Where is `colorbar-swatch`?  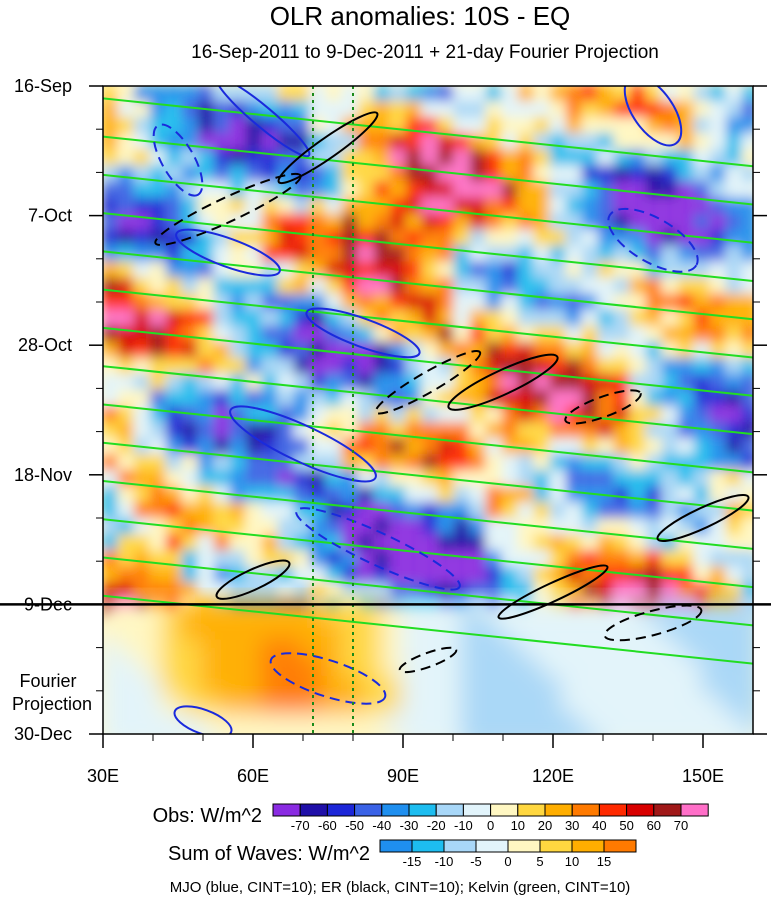
colorbar-swatch is located at coordinates (395, 810).